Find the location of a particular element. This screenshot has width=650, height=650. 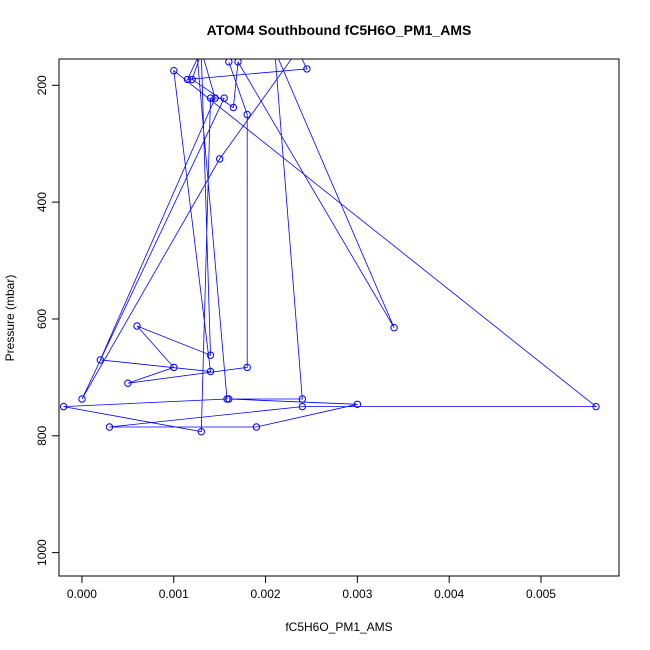

x-axis: 0.000 0.001 0.002 0.003 0.004 0.005 is located at coordinates (311, 588).